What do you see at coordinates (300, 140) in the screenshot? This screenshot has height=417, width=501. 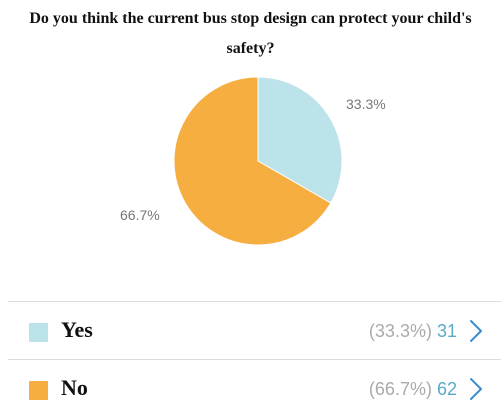 I see `pie-slice-yes` at bounding box center [300, 140].